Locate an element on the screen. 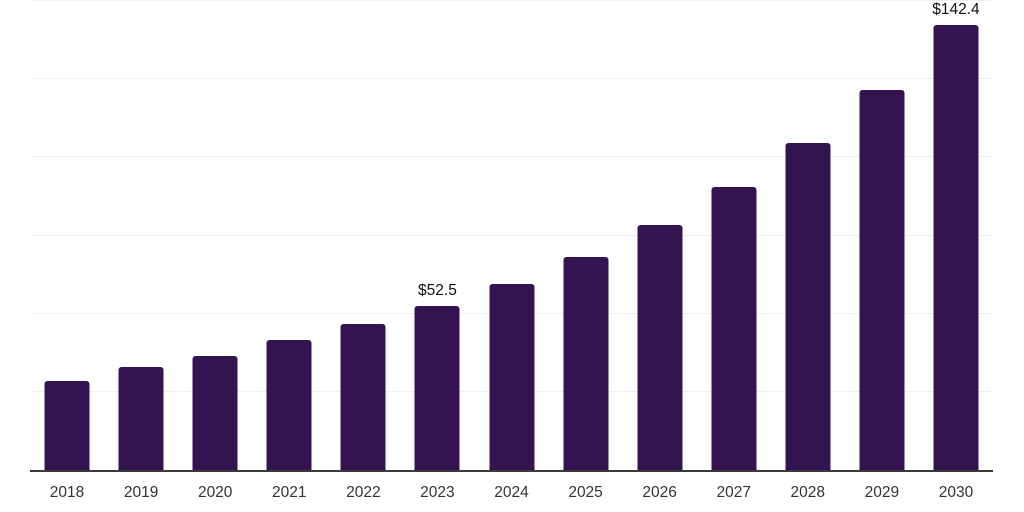  x-tick-label-2030: 2030 is located at coordinates (956, 492).